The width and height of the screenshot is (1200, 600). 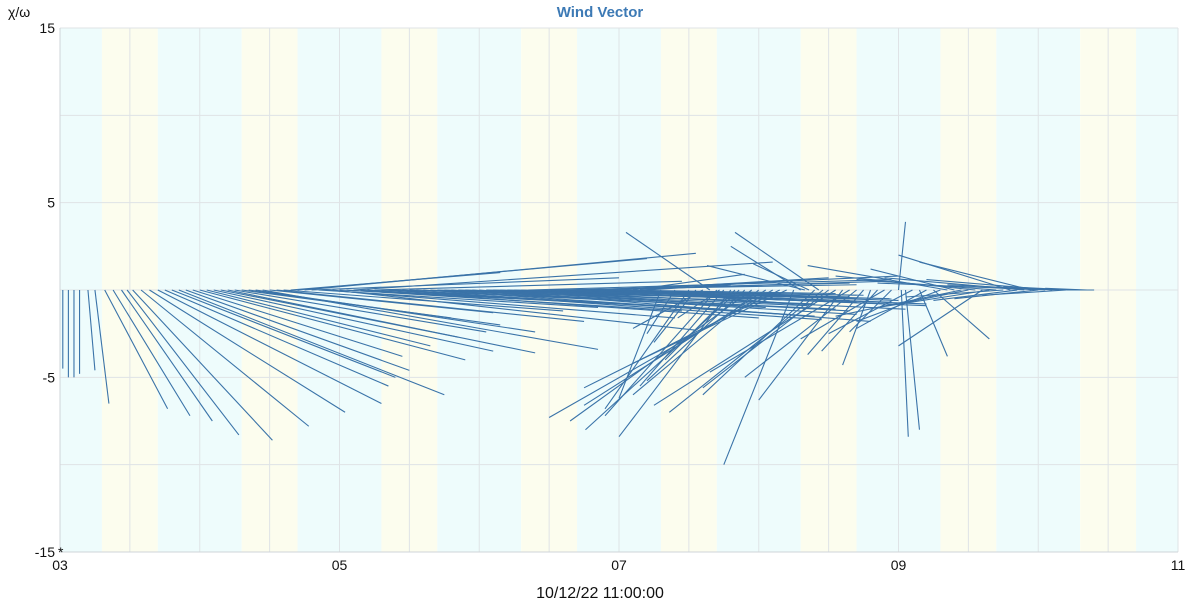 What do you see at coordinates (340, 565) in the screenshot?
I see `x-tick-label: 05` at bounding box center [340, 565].